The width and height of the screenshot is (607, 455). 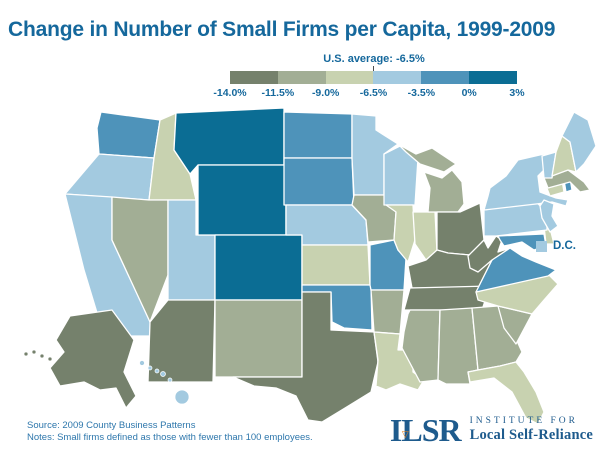 I want to click on state-wy, so click(x=242, y=200).